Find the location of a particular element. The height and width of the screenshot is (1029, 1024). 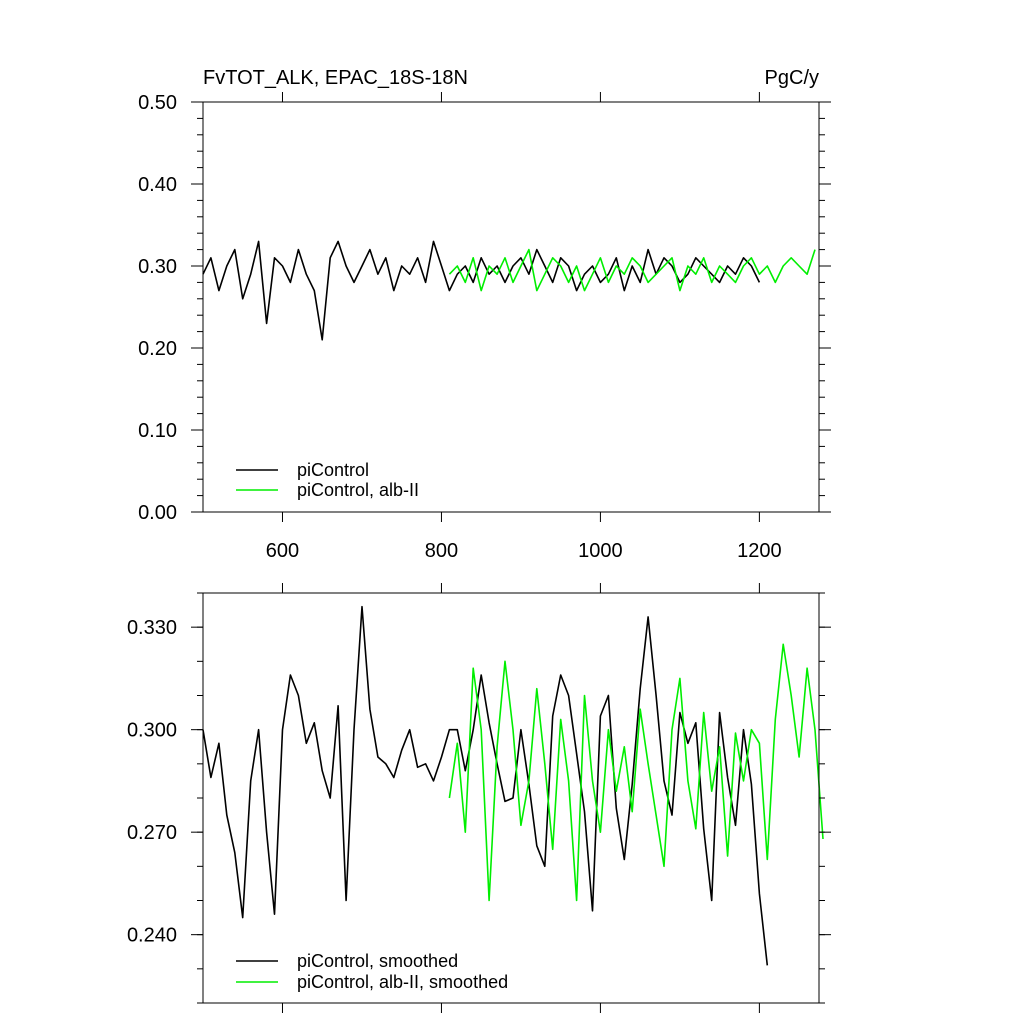

top-series-group is located at coordinates (509, 290).